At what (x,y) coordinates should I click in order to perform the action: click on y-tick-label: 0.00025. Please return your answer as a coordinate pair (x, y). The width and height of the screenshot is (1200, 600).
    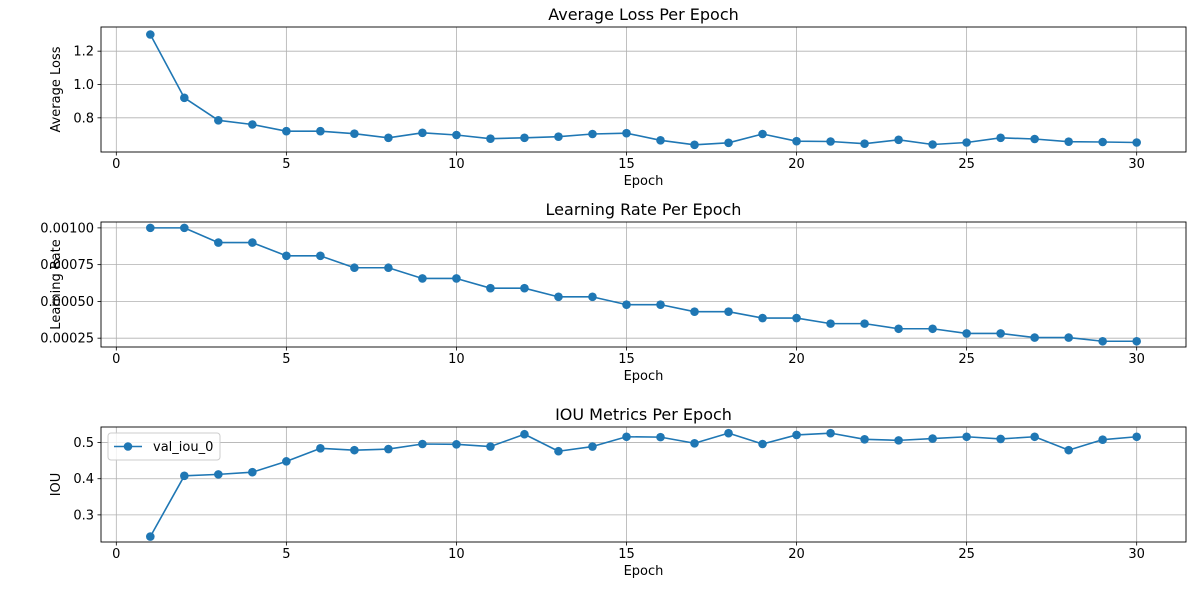
    Looking at the image, I should click on (67, 339).